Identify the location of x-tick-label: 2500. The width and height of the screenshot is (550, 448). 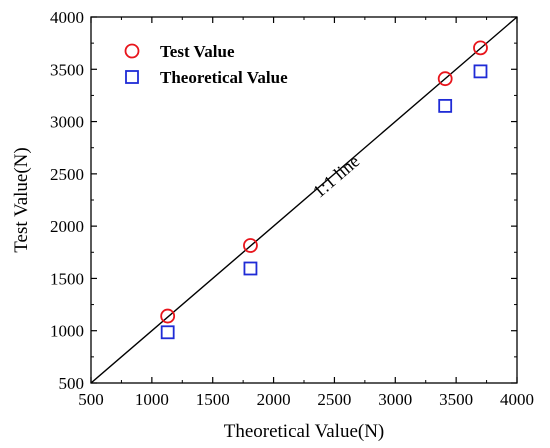
(334, 399).